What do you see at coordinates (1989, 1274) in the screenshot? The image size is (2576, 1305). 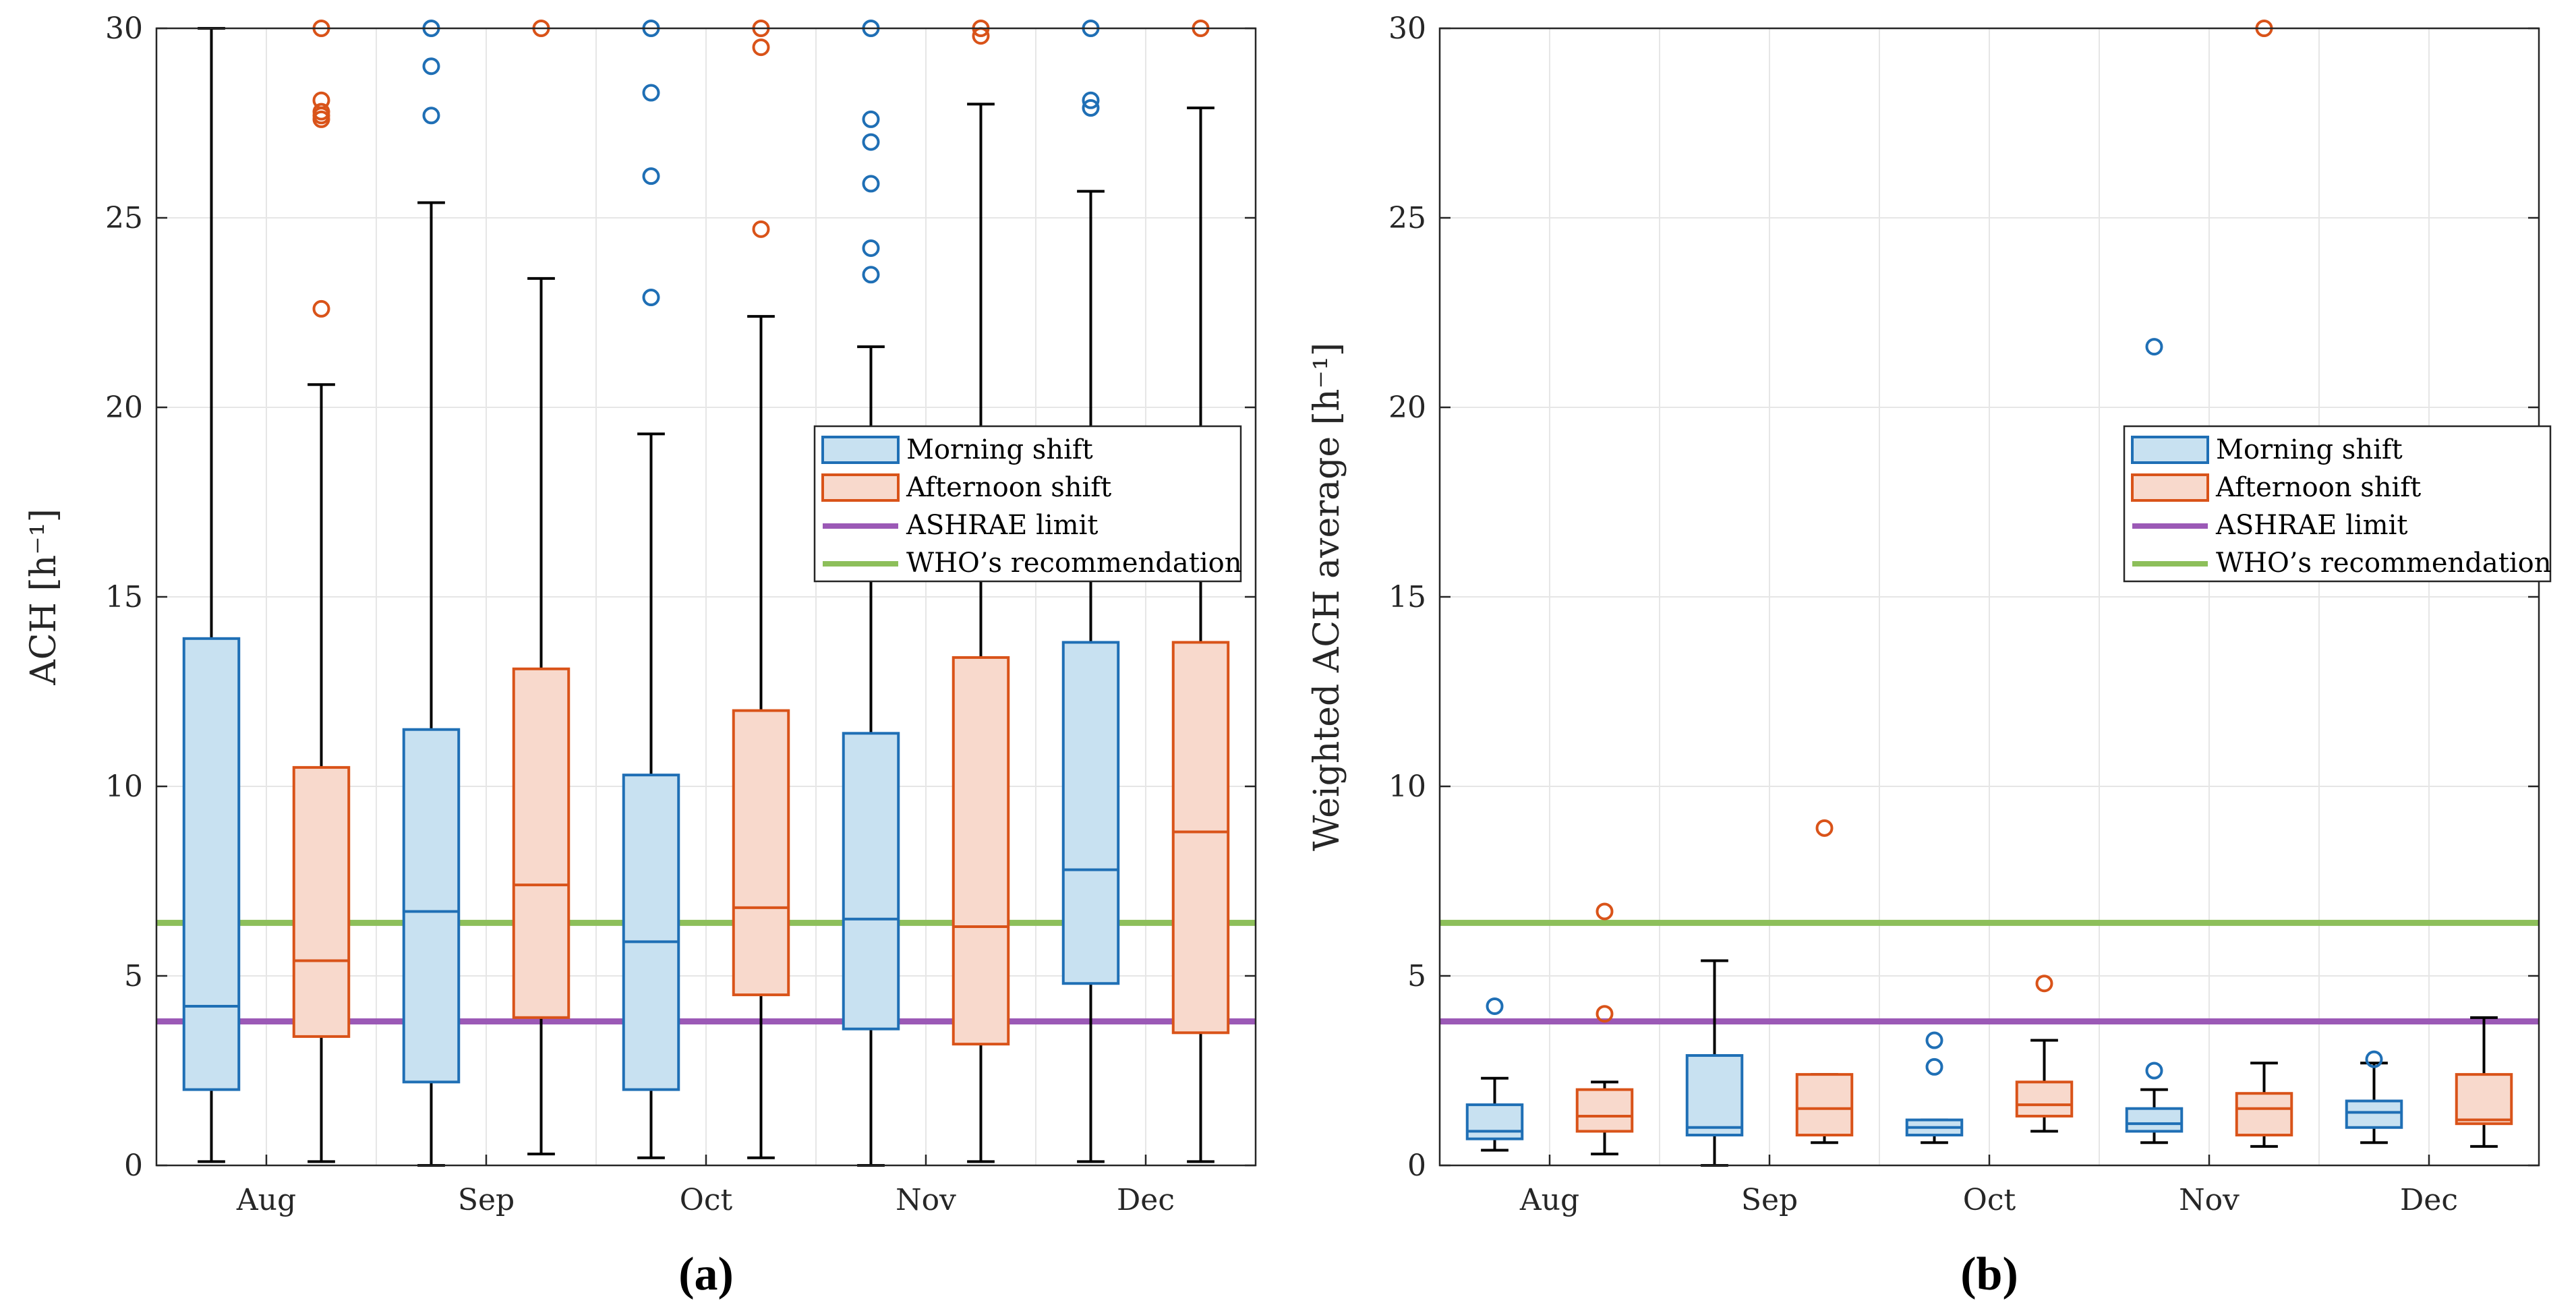 I see `panel-label: (b)` at bounding box center [1989, 1274].